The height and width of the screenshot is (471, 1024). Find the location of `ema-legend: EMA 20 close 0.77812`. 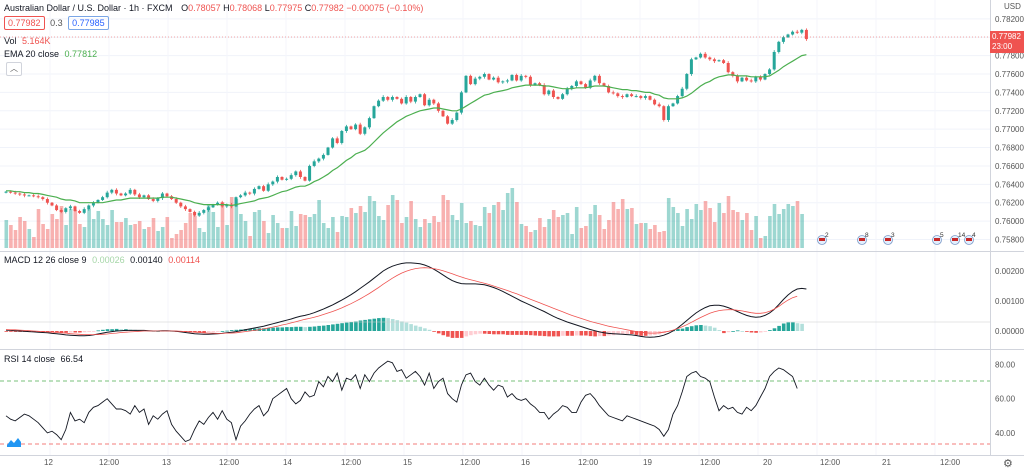

ema-legend: EMA 20 close 0.77812 is located at coordinates (51, 54).